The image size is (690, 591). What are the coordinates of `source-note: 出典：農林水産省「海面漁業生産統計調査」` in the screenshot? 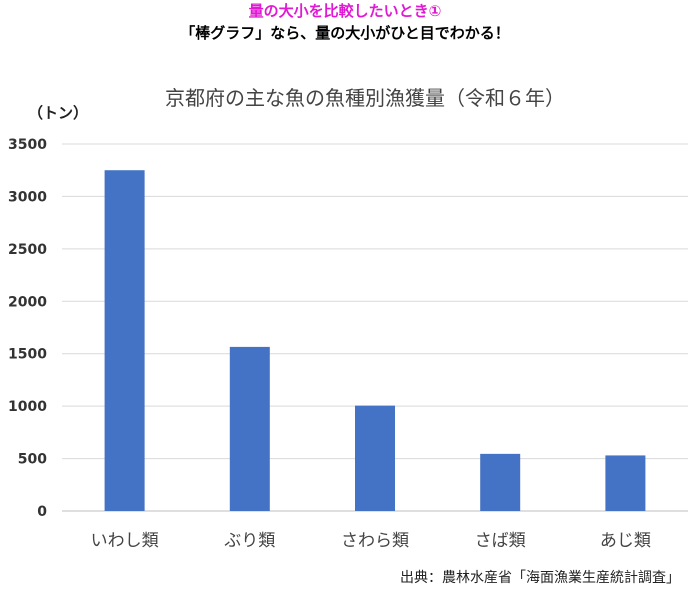 It's located at (540, 578).